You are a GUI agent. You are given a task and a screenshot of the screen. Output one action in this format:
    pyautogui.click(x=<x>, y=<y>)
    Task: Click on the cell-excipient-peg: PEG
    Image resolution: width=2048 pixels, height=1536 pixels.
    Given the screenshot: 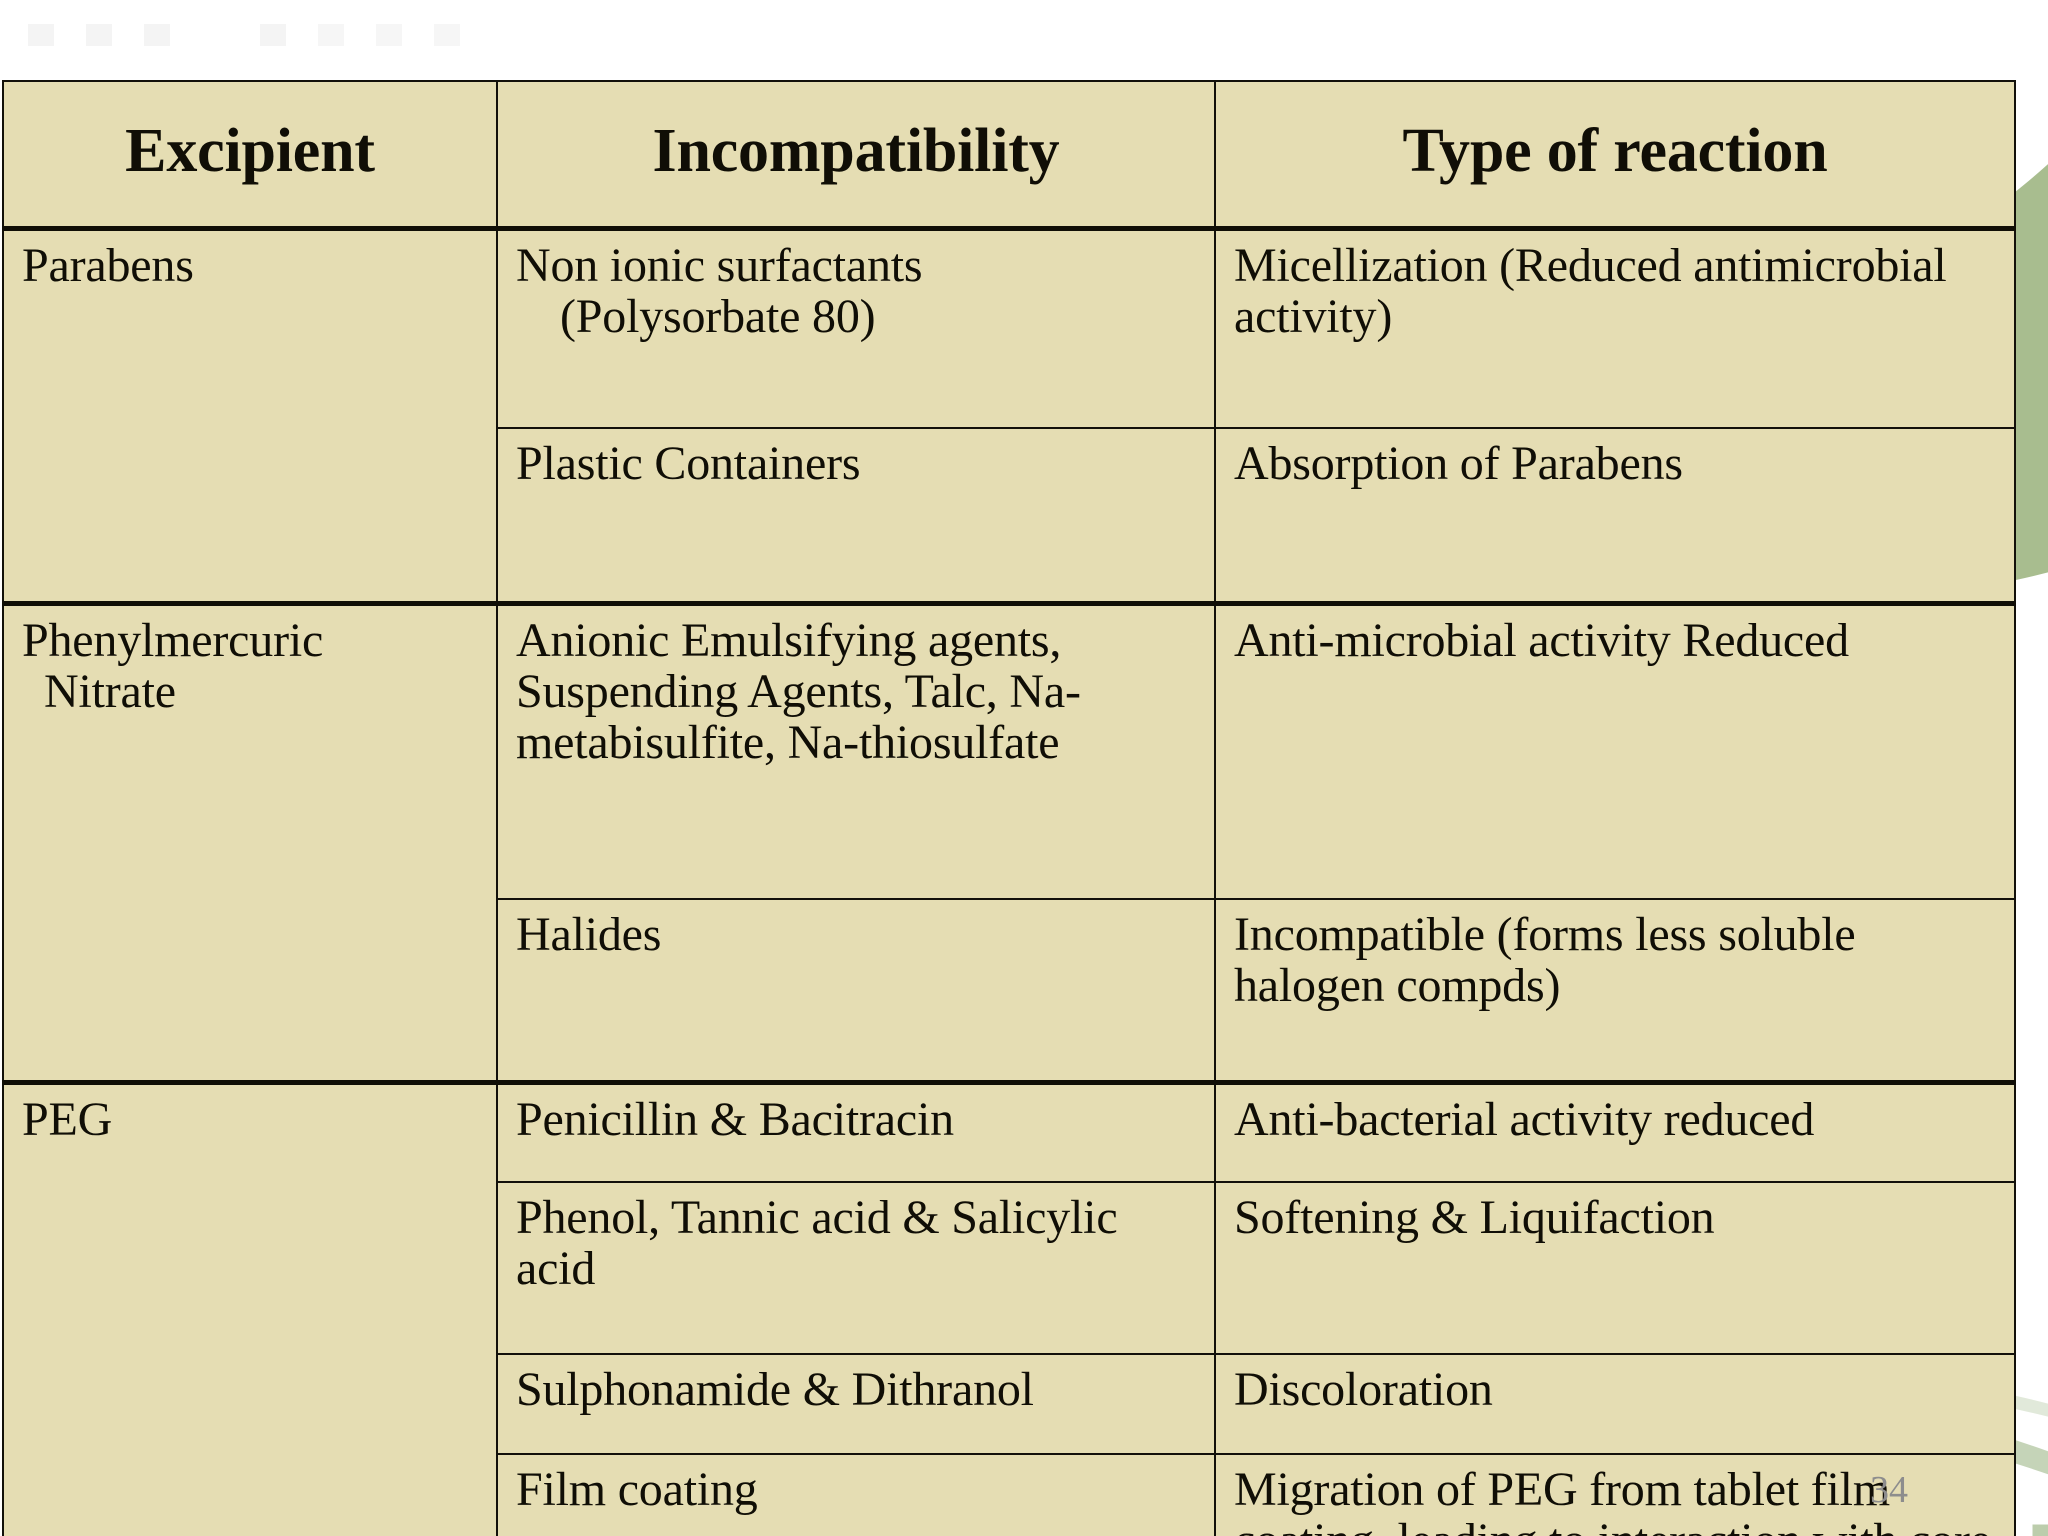 What is the action you would take?
    pyautogui.click(x=250, y=1308)
    